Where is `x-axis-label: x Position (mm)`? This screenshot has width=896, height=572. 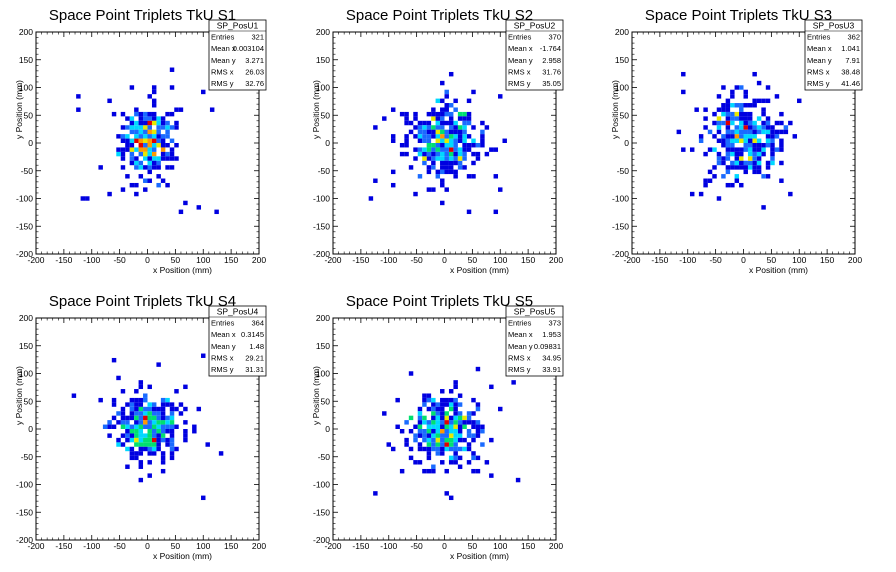
x-axis-label: x Position (mm) is located at coordinates (182, 270).